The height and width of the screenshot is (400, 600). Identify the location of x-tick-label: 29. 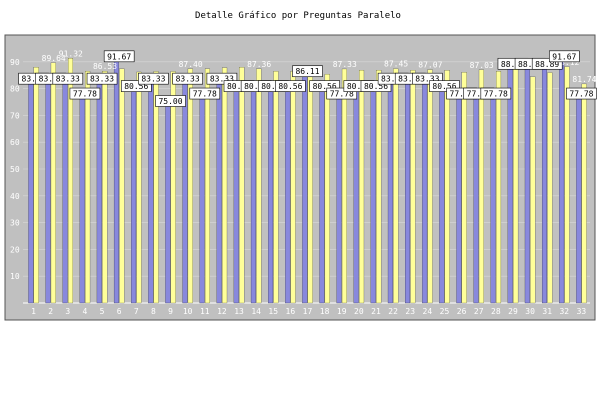
(513, 311).